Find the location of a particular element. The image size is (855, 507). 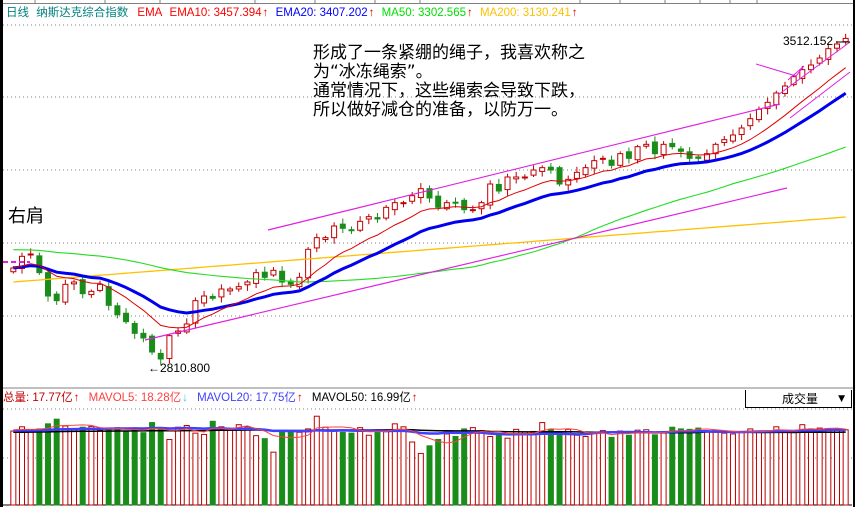

ma50-value: MA50: 3302.565 is located at coordinates (423, 13).